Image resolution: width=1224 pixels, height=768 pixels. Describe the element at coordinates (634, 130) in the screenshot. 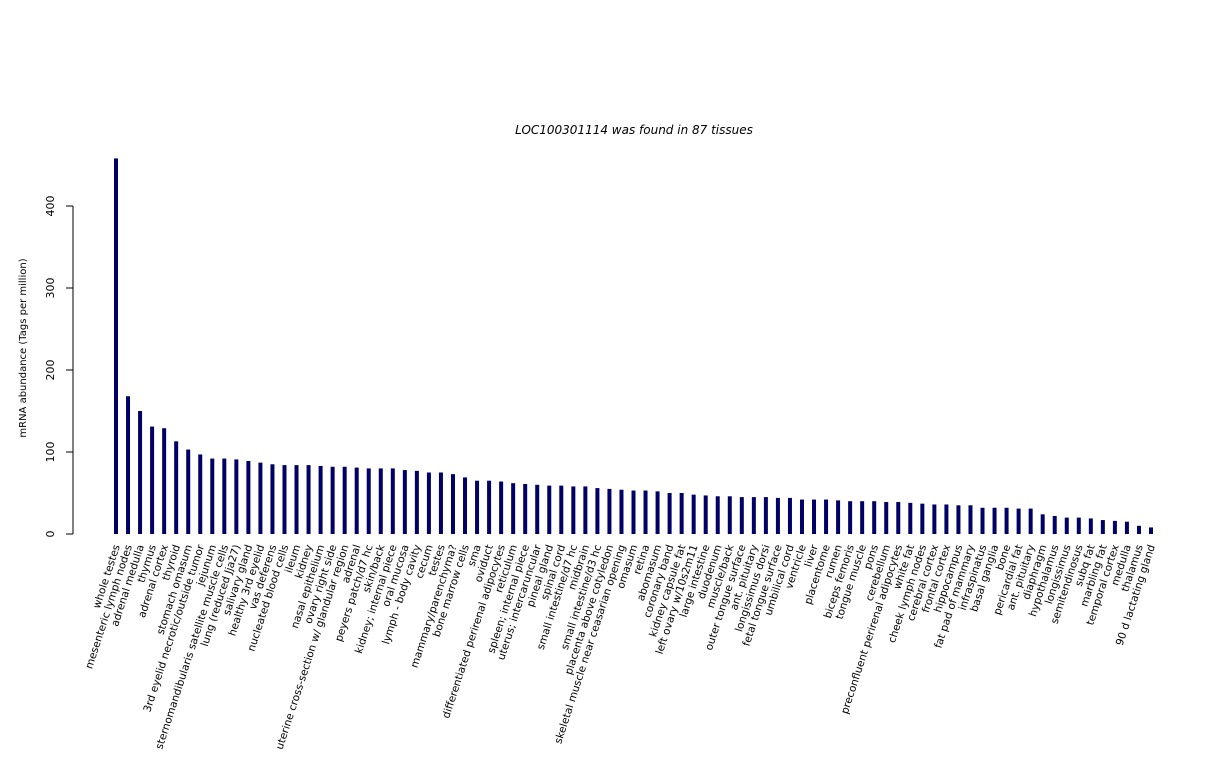

I see `chart-title: LOC100301114 was found in 87 tissues` at that location.